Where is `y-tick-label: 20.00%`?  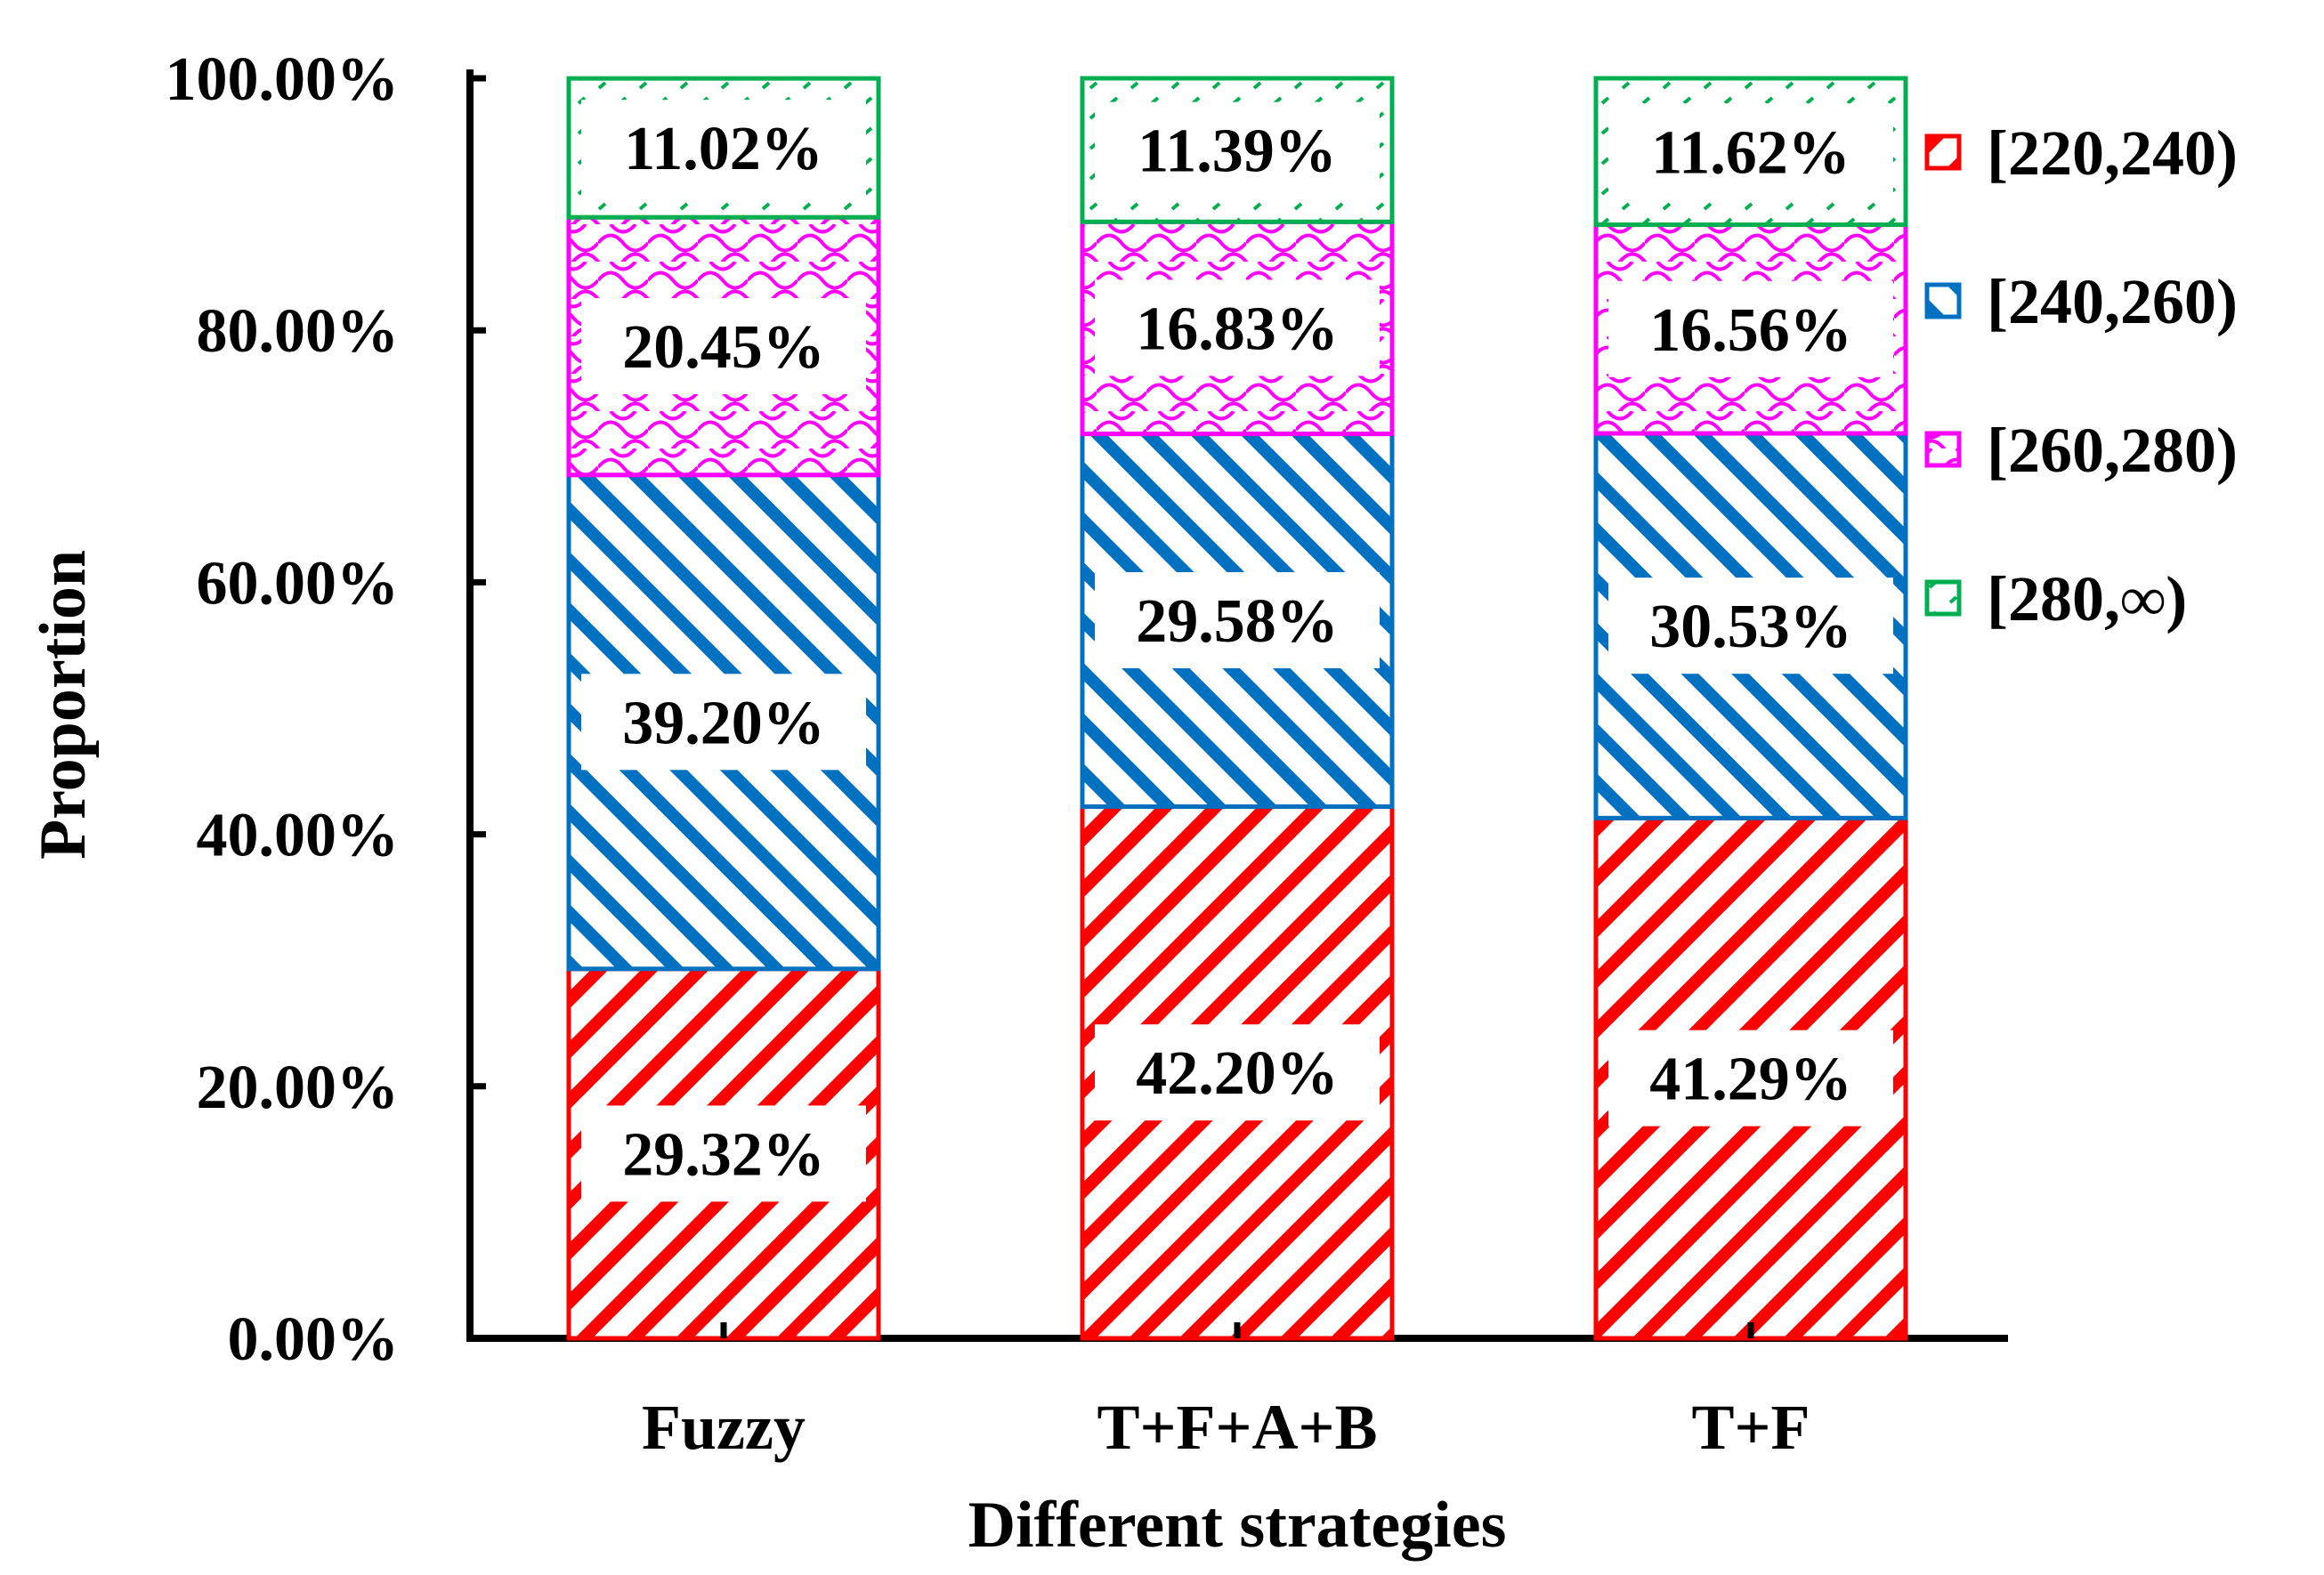
y-tick-label: 20.00% is located at coordinates (298, 1088).